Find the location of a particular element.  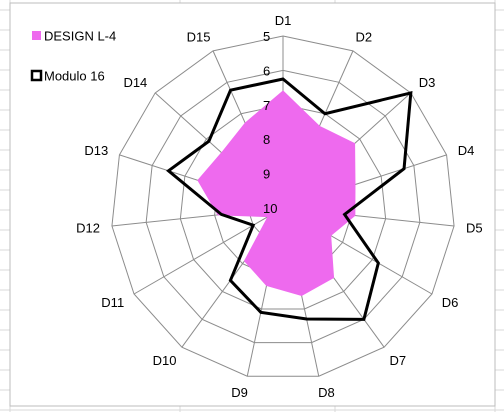

tick-label-9: 9 is located at coordinates (266, 174).